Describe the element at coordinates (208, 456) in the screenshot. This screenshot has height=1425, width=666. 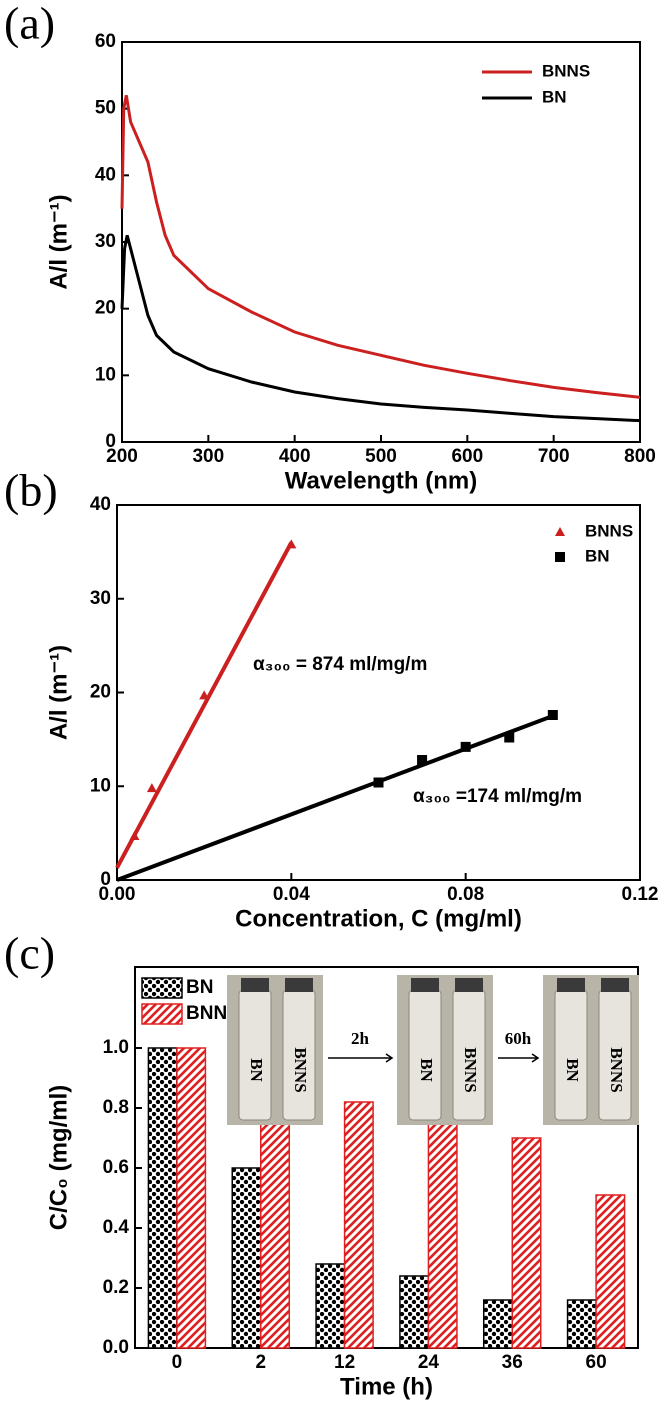
I see `x-tick-label: 300` at that location.